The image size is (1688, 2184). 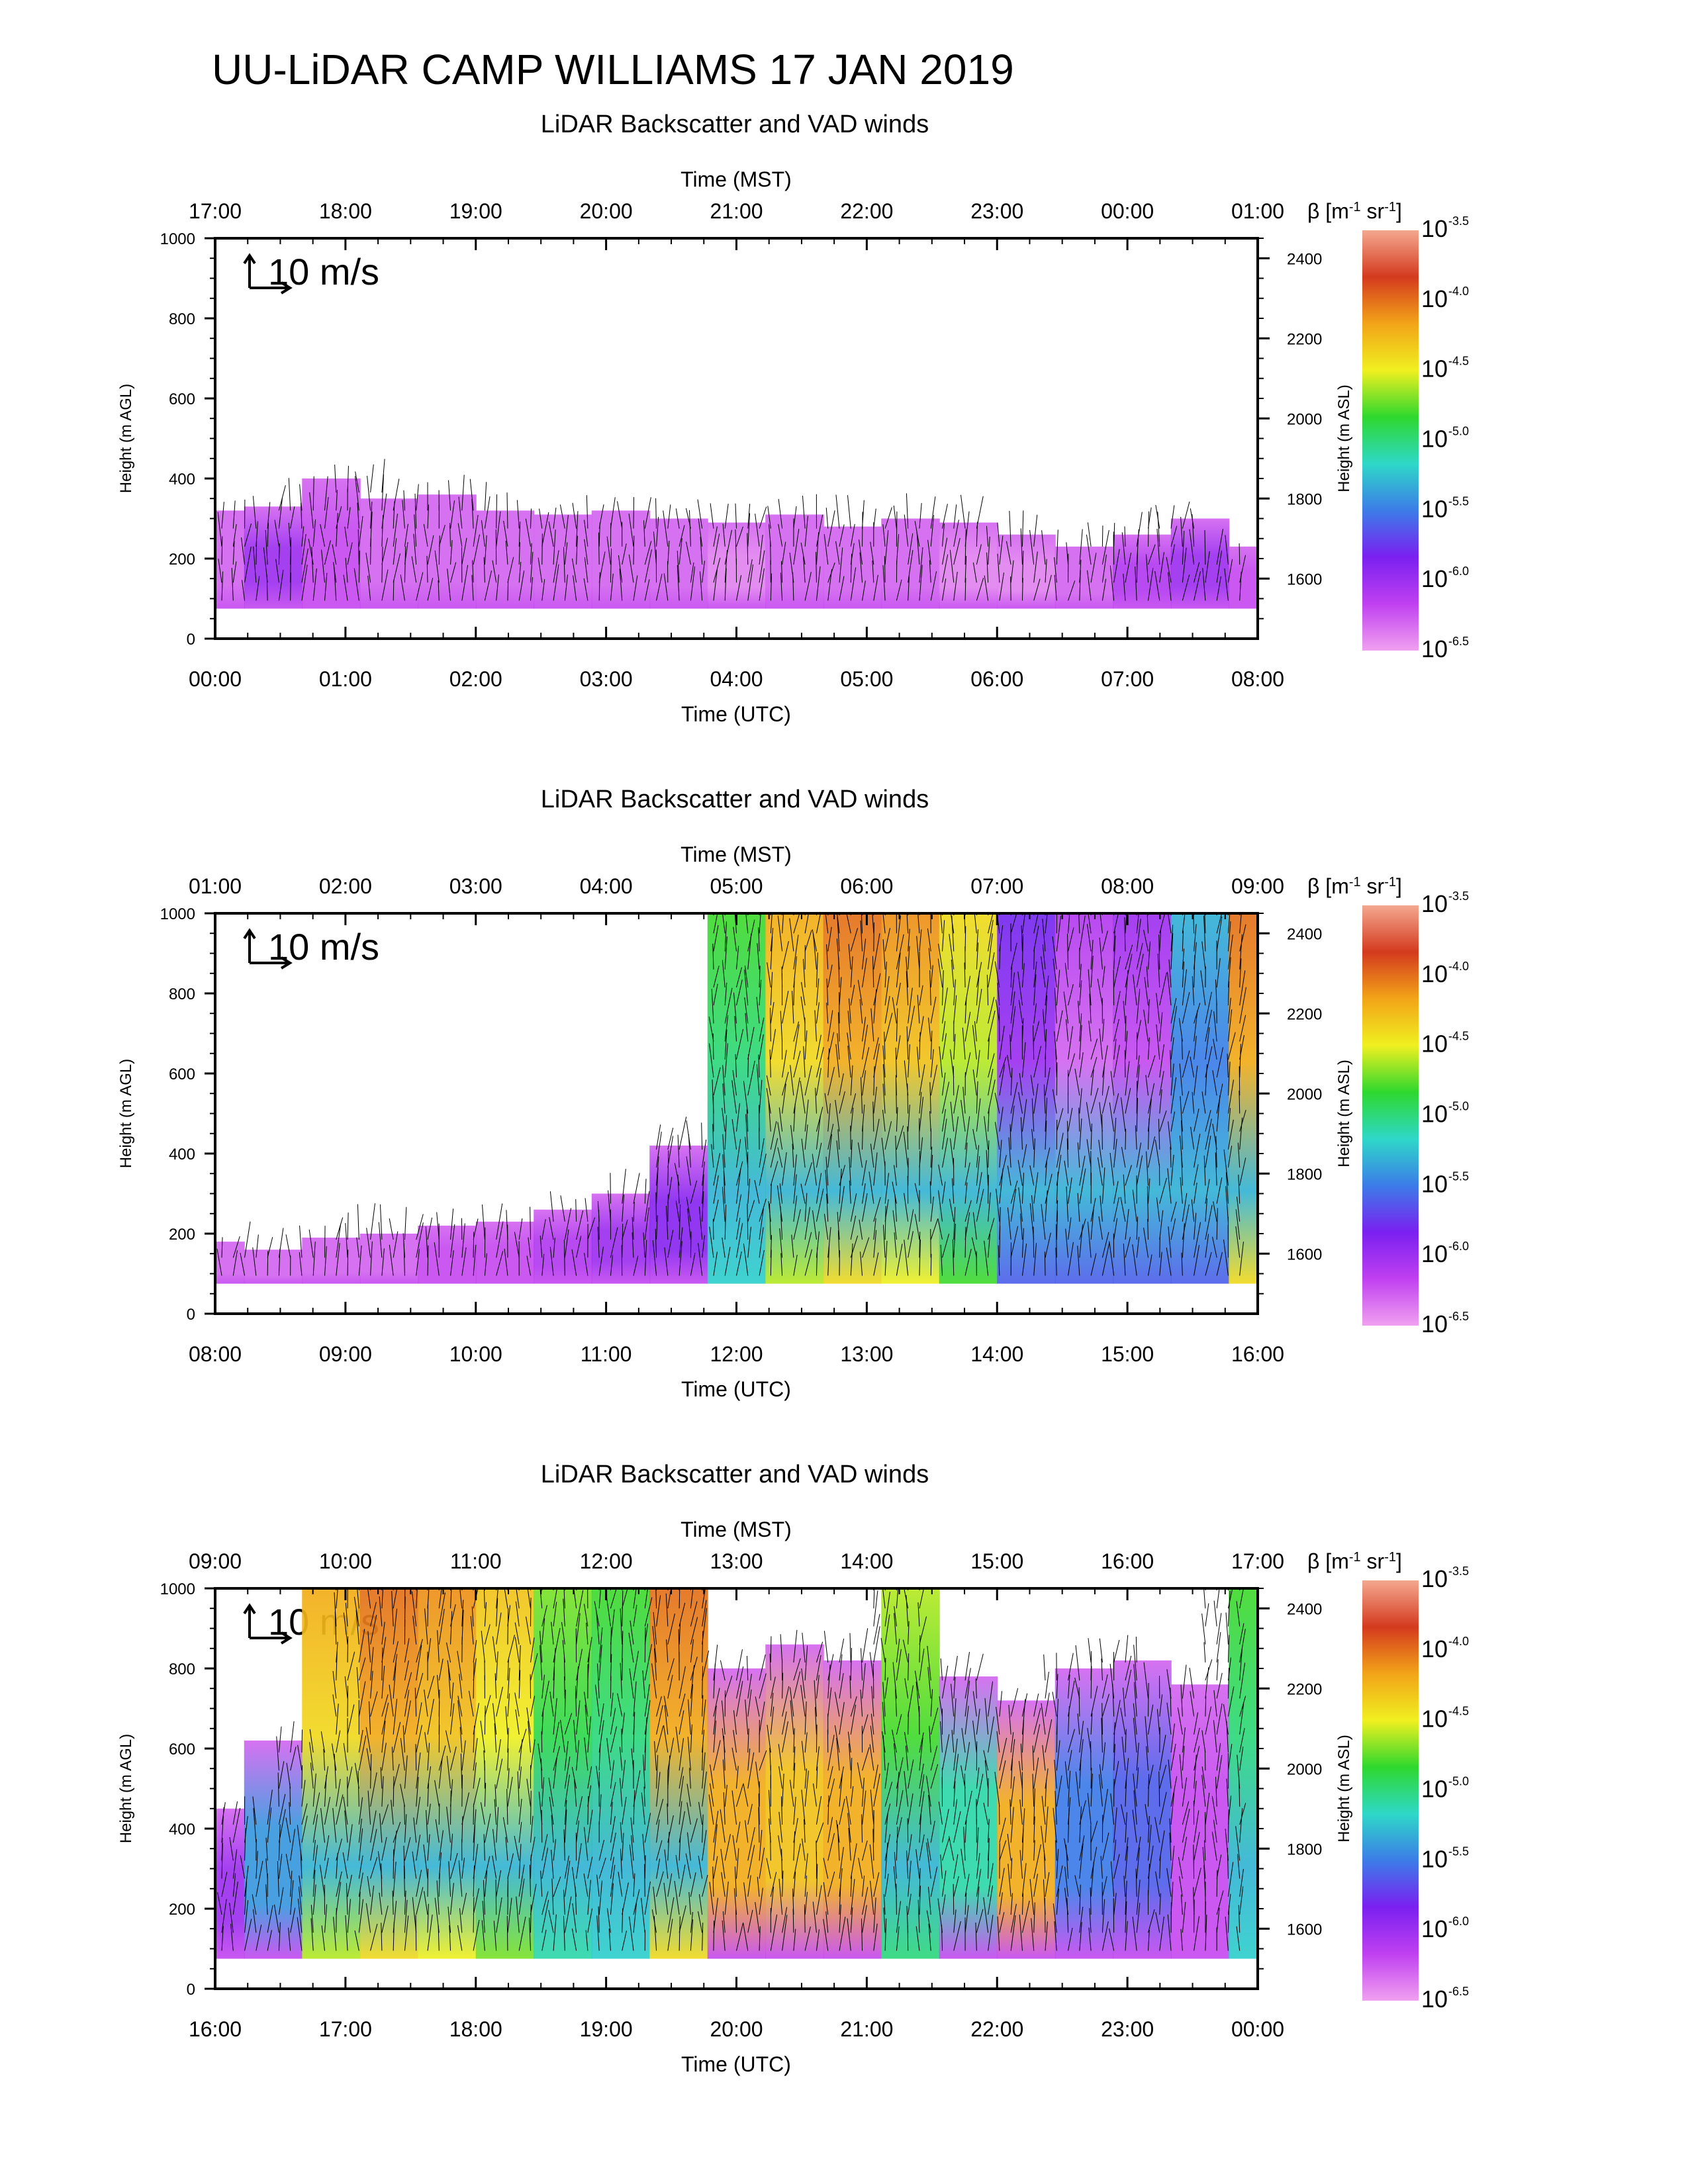 What do you see at coordinates (606, 886) in the screenshot?
I see `panel-2-xtick-label-top: 04:00` at bounding box center [606, 886].